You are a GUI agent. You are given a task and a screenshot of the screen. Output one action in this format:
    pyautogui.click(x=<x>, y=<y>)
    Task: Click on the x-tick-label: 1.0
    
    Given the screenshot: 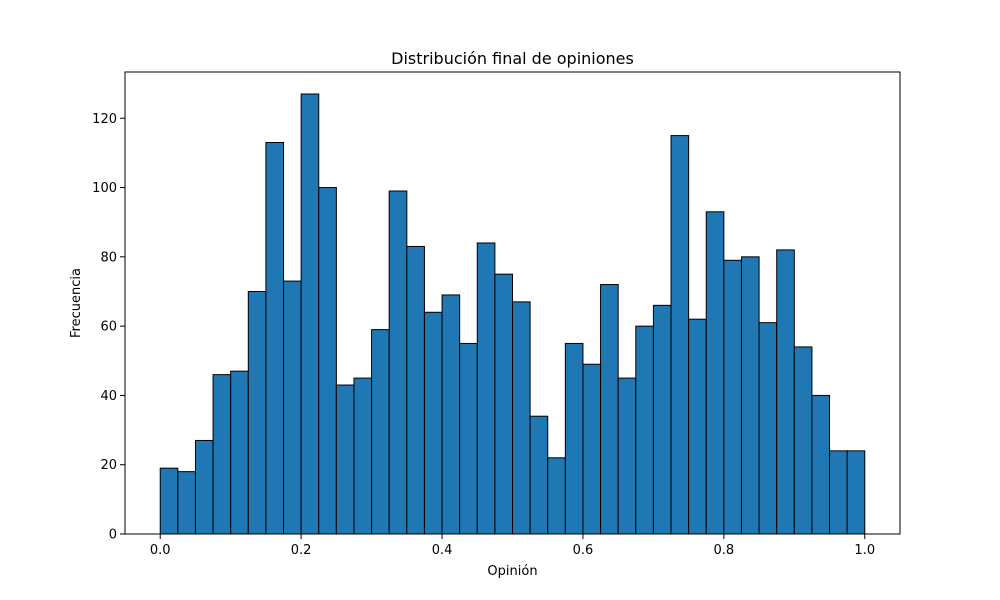 What is the action you would take?
    pyautogui.click(x=864, y=550)
    